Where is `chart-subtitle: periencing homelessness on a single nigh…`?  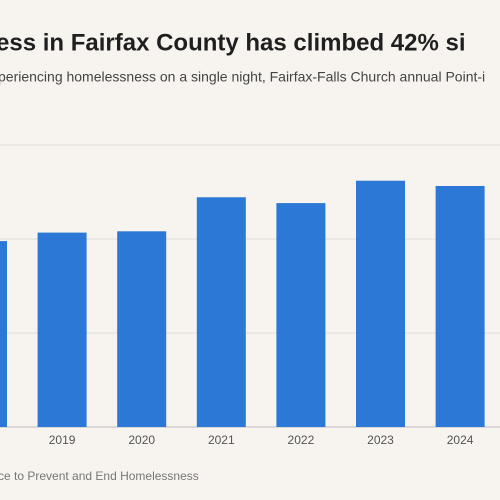 chart-subtitle: periencing homelessness on a single nigh… is located at coordinates (242, 77).